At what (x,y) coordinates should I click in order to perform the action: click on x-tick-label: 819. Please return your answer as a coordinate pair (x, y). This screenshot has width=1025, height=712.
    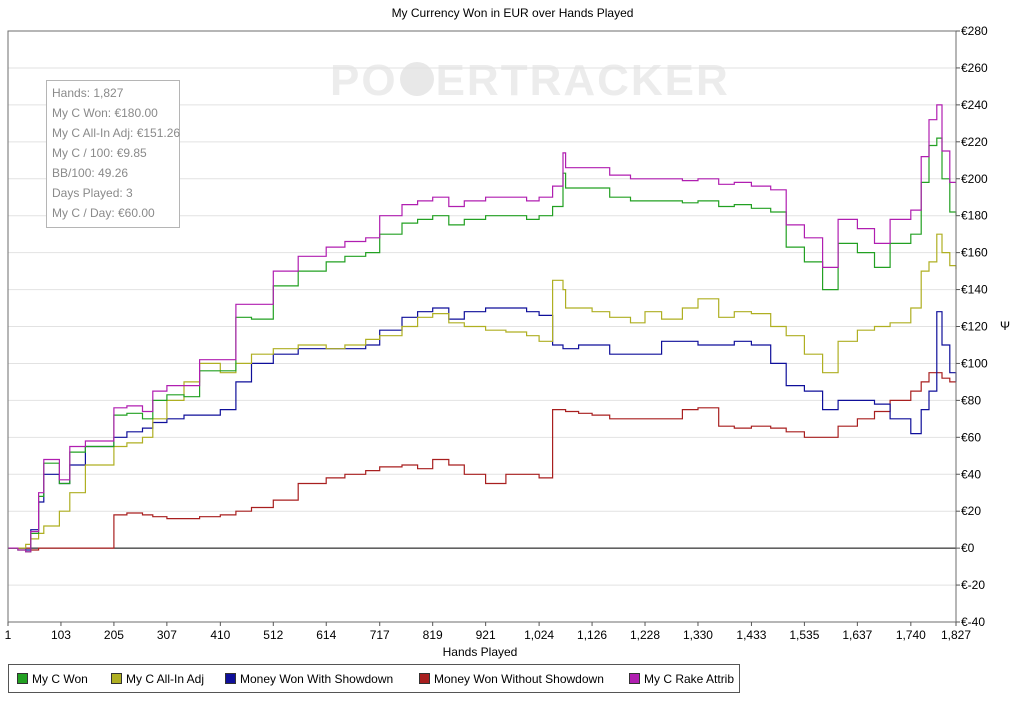
    Looking at the image, I should click on (433, 635).